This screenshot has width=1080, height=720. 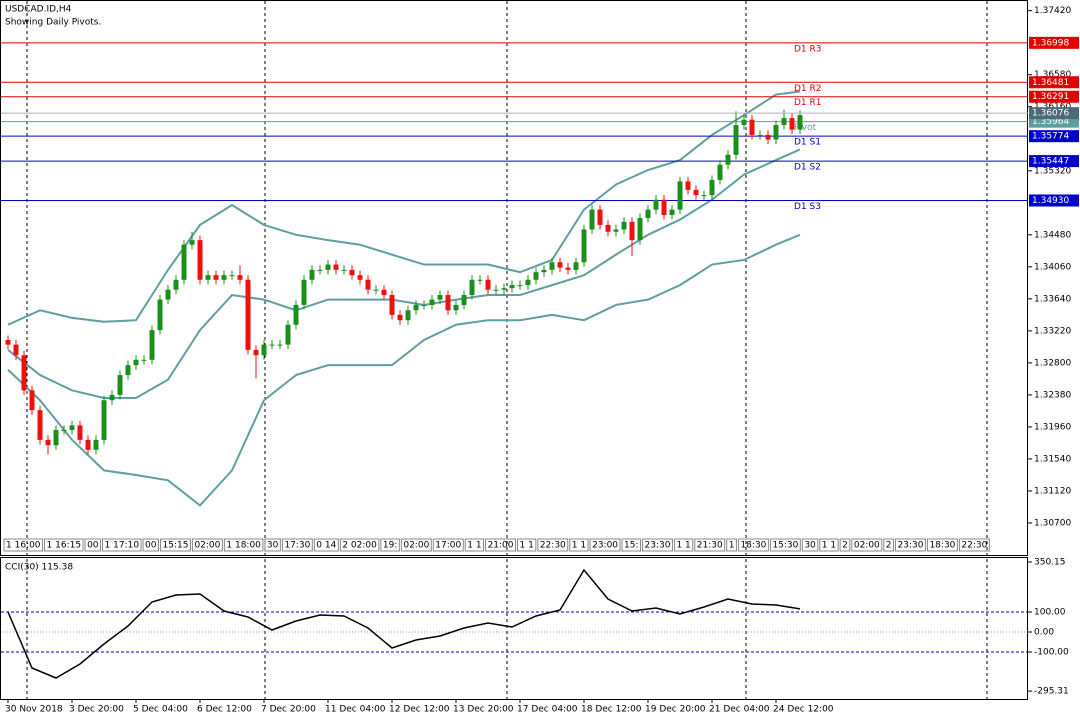 What do you see at coordinates (39, 568) in the screenshot?
I see `cci-title: CCI(30) 115.38` at bounding box center [39, 568].